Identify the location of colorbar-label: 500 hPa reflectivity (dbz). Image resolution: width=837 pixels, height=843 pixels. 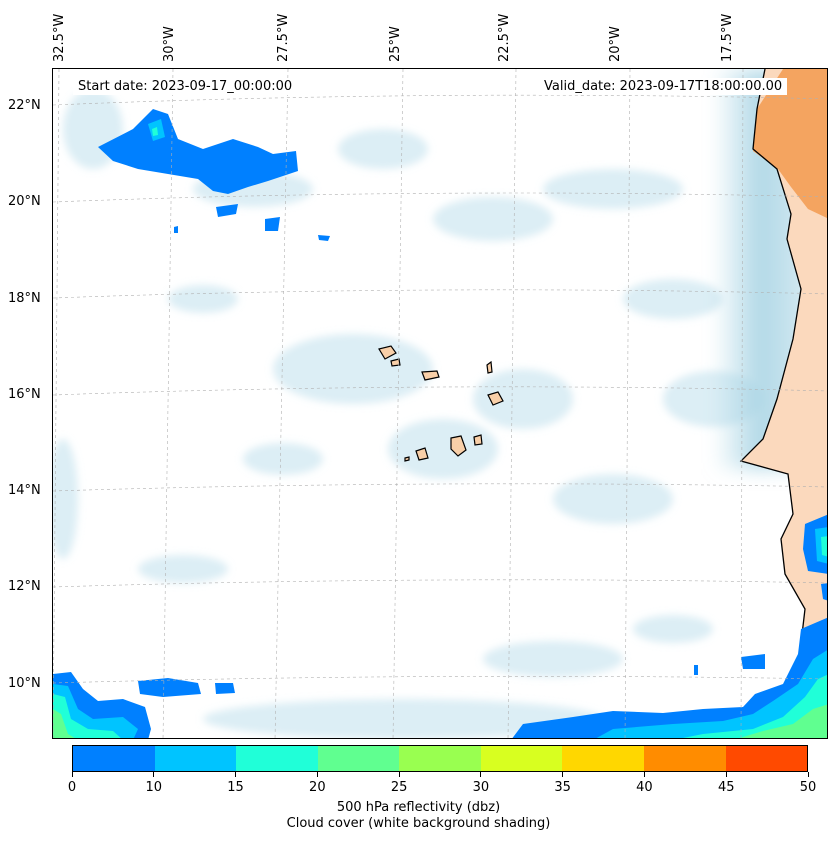
(418, 807).